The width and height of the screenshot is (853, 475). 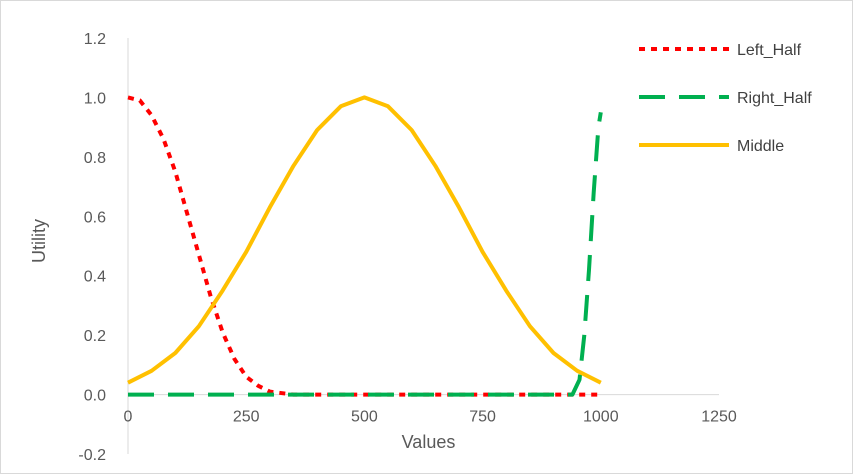 What do you see at coordinates (429, 442) in the screenshot?
I see `x-axis-title: Values` at bounding box center [429, 442].